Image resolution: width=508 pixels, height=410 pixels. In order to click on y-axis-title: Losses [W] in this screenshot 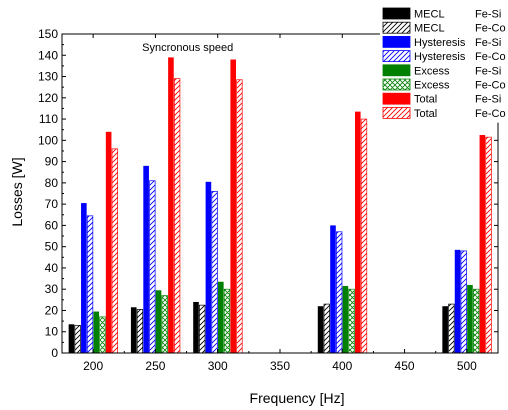, I will do `click(17, 191)`.